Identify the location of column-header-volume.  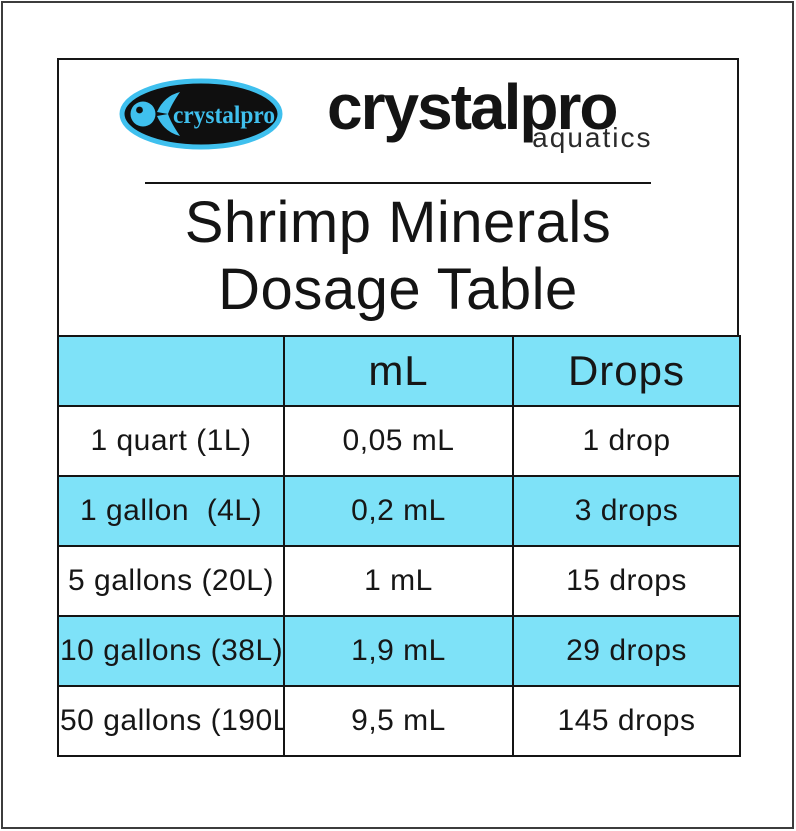
(171, 371).